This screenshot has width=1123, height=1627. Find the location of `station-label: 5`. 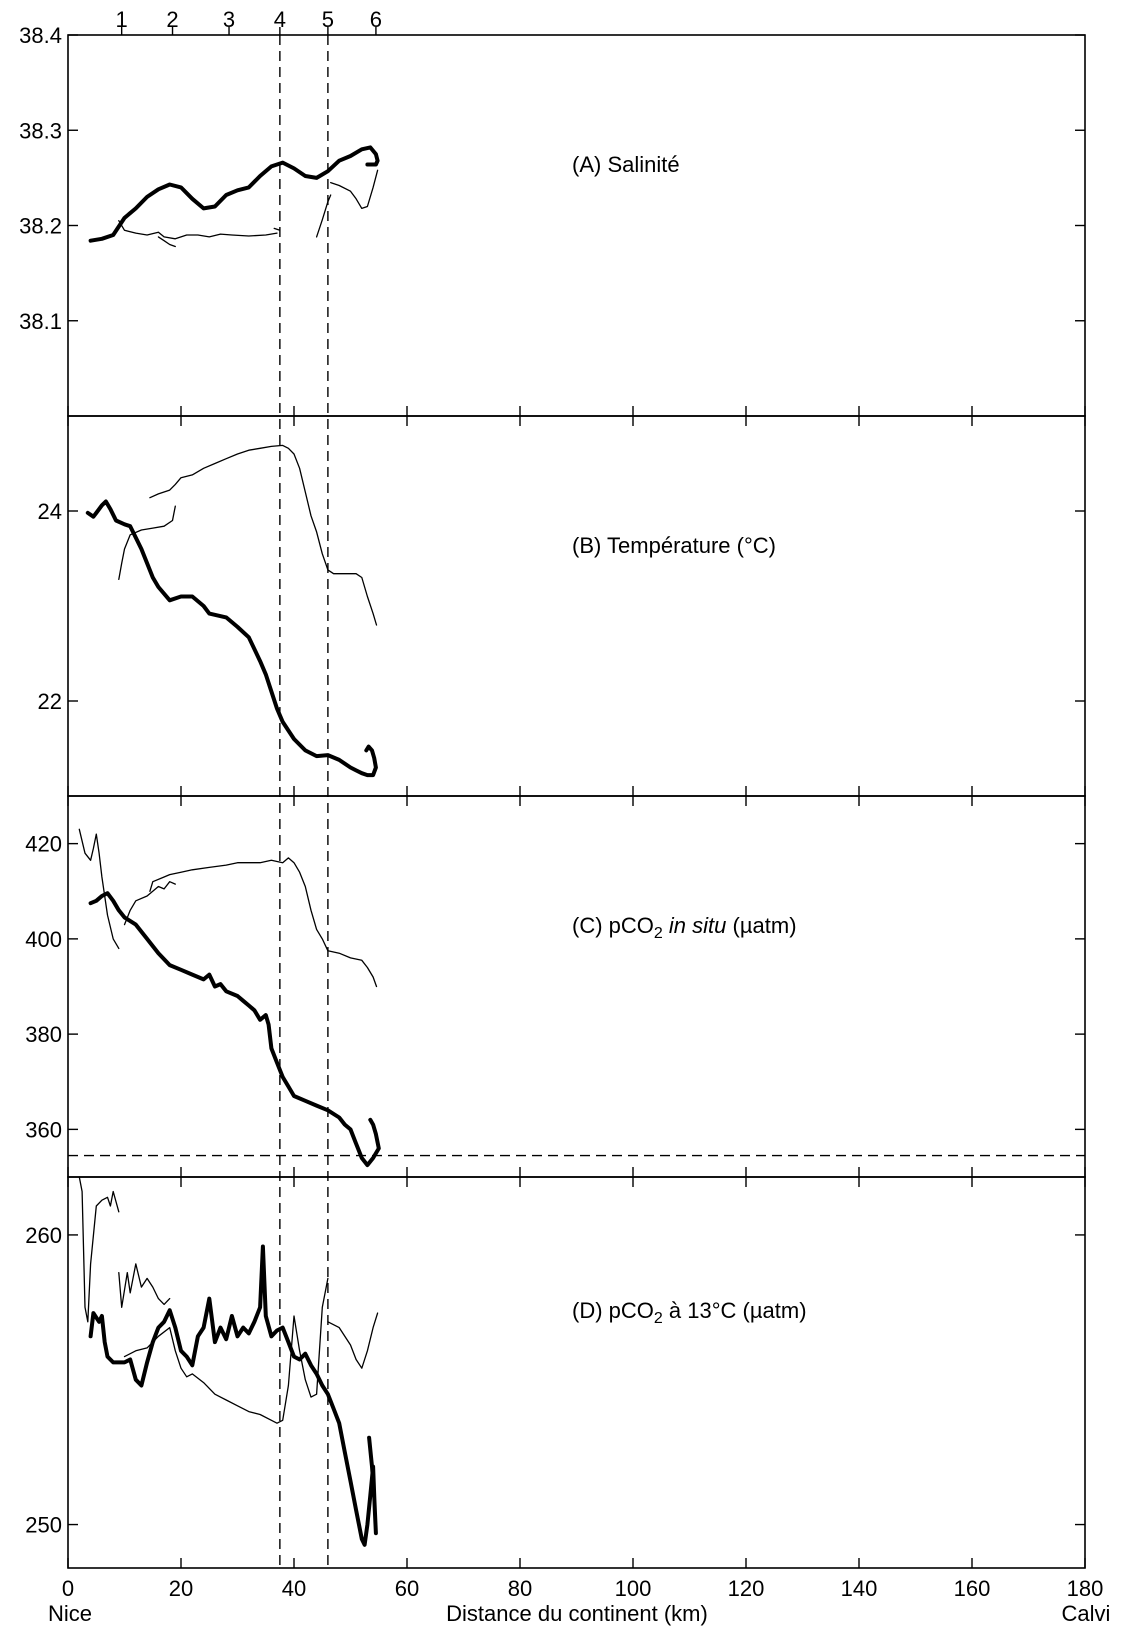

station-label: 5 is located at coordinates (328, 19).